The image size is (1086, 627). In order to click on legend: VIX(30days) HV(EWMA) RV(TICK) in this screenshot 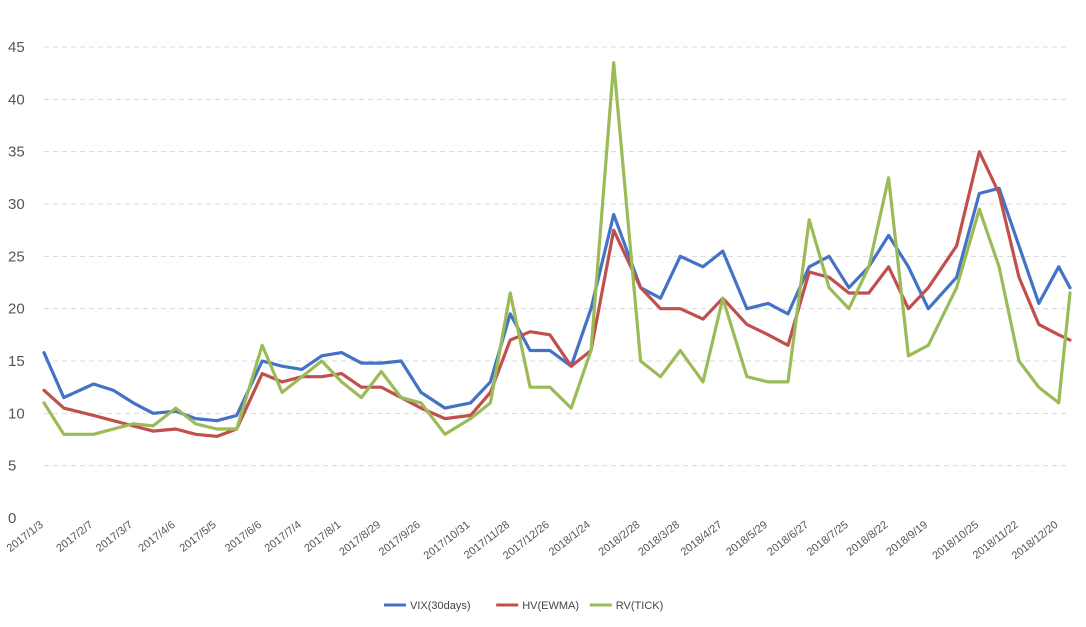, I will do `click(523, 606)`.